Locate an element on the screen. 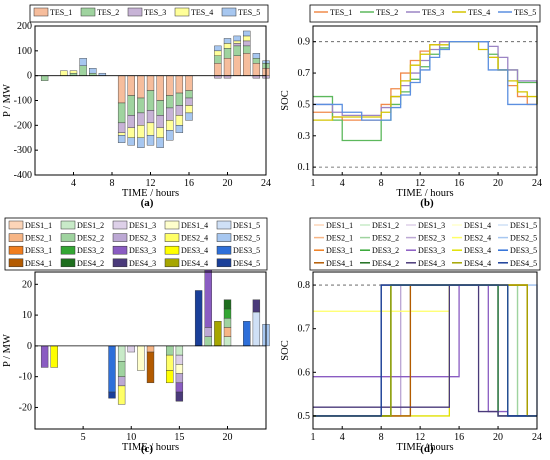 Image resolution: width=550 pixels, height=460 pixels. legend-label-des3_5: DES3_5 is located at coordinates (246, 250).